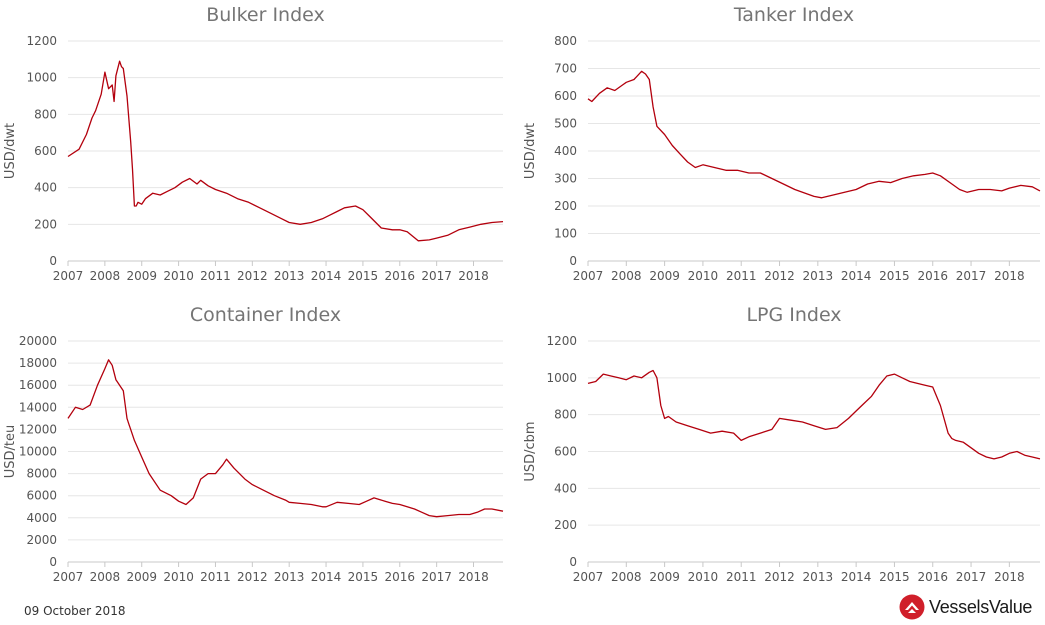  What do you see at coordinates (565, 179) in the screenshot?
I see `tanker-index-y-tick-label: 300` at bounding box center [565, 179].